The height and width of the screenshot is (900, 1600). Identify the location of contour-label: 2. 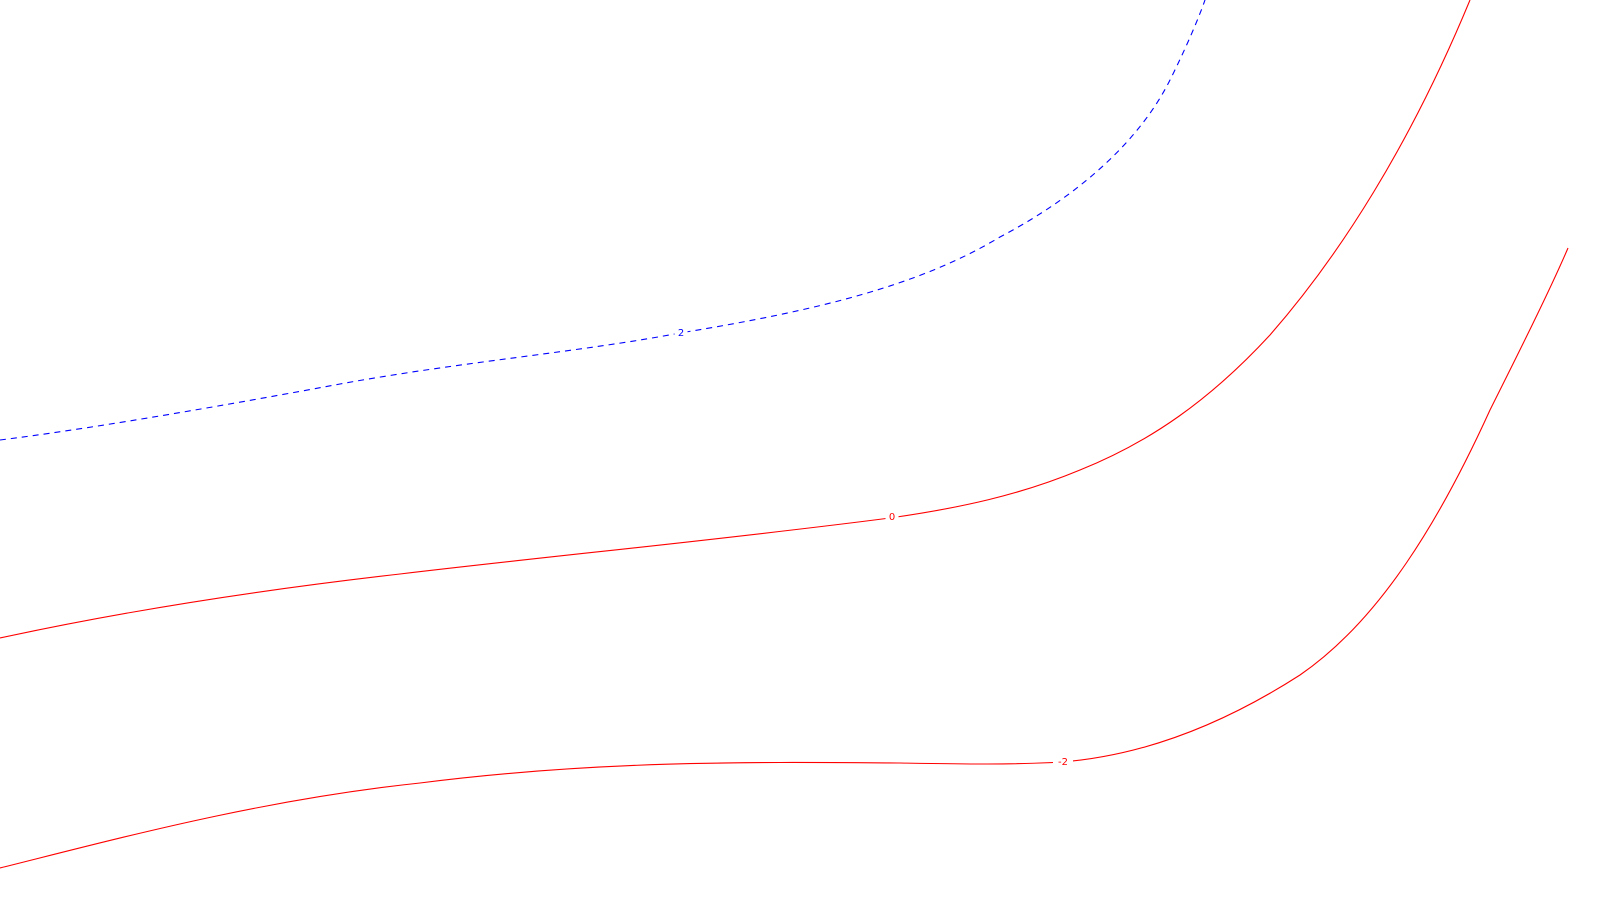
(681, 333).